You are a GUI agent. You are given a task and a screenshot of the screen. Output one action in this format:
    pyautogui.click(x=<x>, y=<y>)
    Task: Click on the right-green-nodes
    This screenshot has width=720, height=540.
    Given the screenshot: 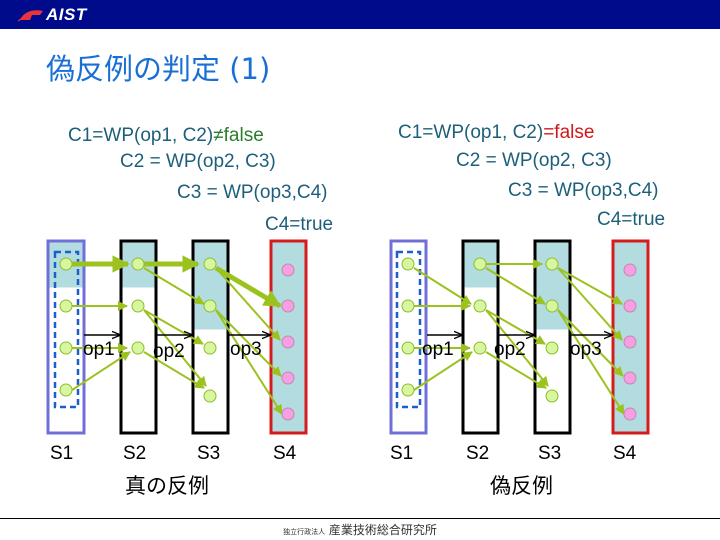 What is the action you would take?
    pyautogui.click(x=480, y=330)
    